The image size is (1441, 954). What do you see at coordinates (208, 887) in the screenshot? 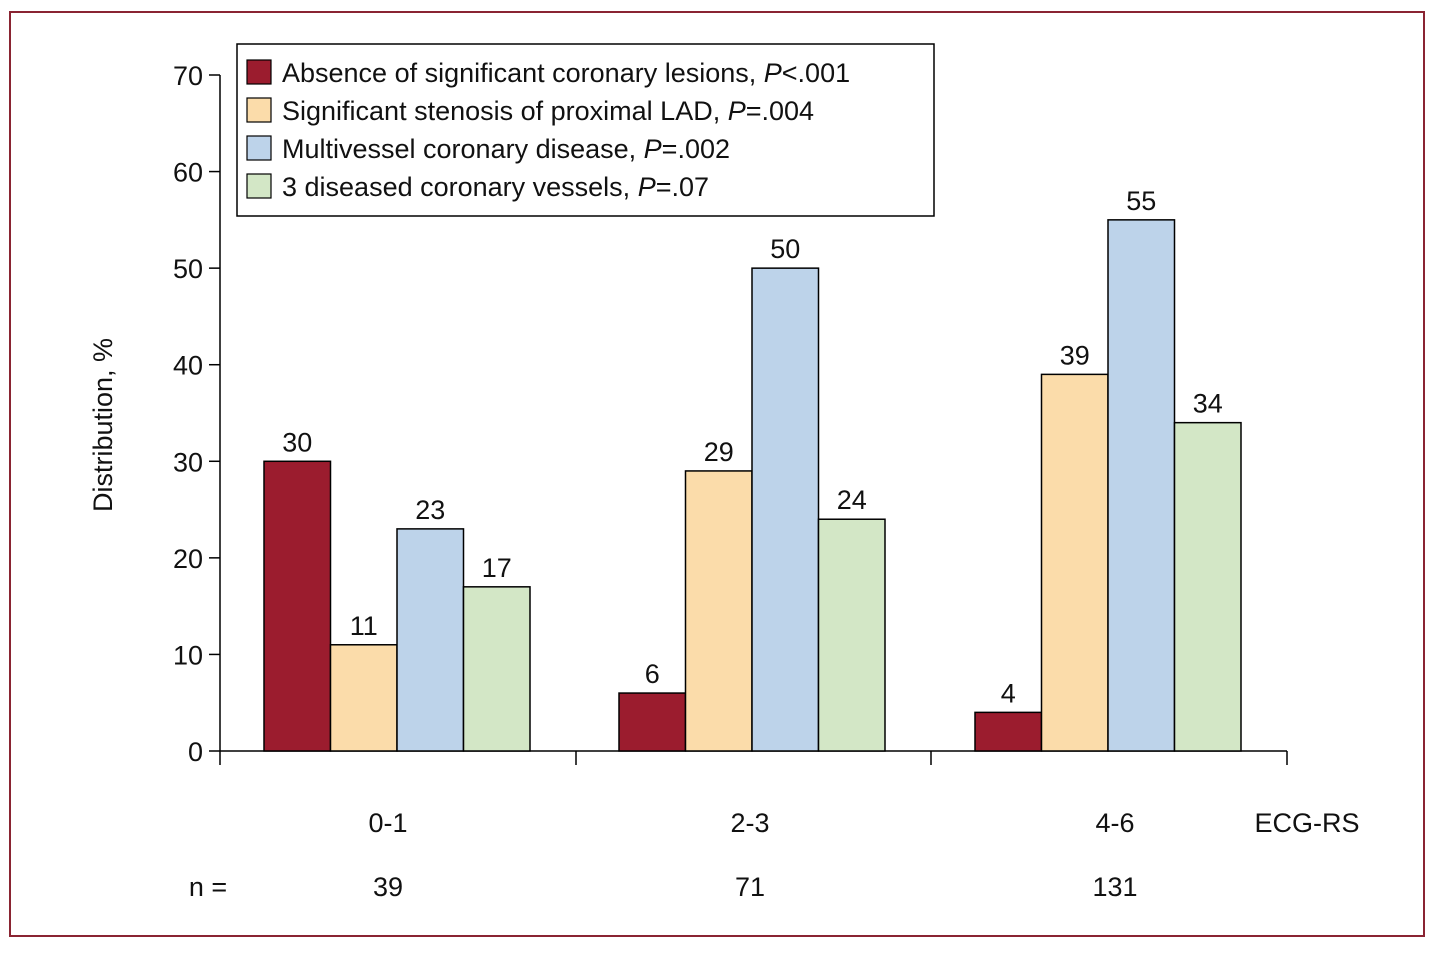
I see `n-label: n =` at bounding box center [208, 887].